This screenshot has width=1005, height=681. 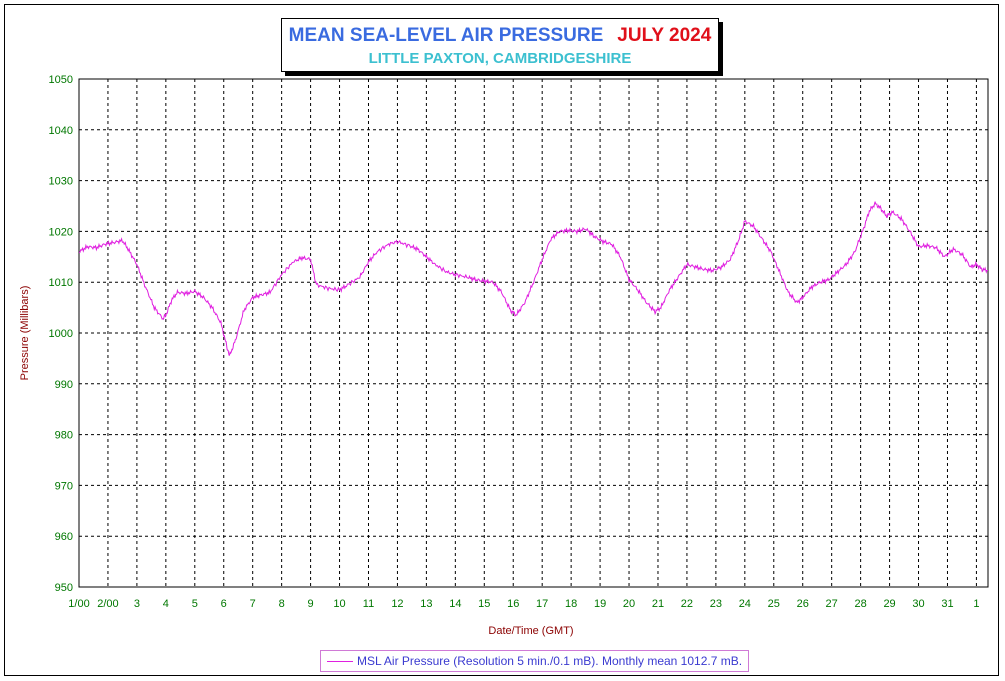 I want to click on x-tick-label: 11, so click(x=368, y=604).